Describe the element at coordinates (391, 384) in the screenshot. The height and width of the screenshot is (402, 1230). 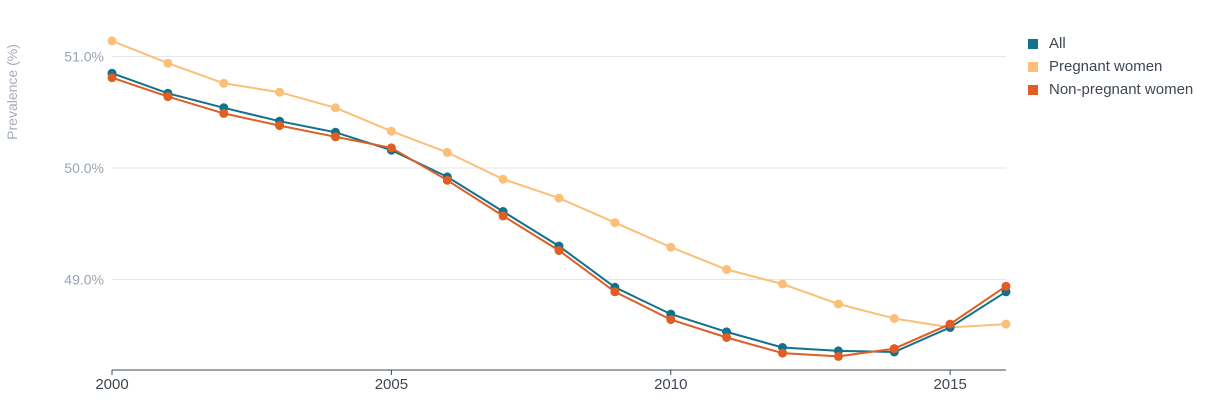
I see `x-tick-label: 2005` at that location.